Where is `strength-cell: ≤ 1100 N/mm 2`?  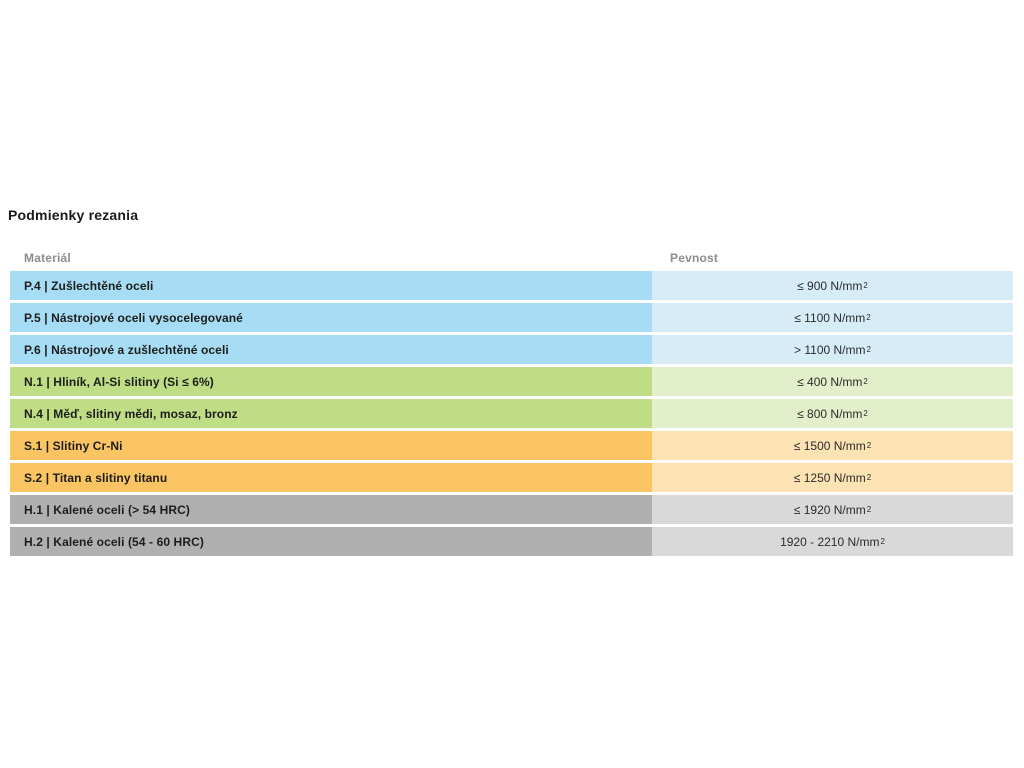 strength-cell: ≤ 1100 N/mm 2 is located at coordinates (832, 317).